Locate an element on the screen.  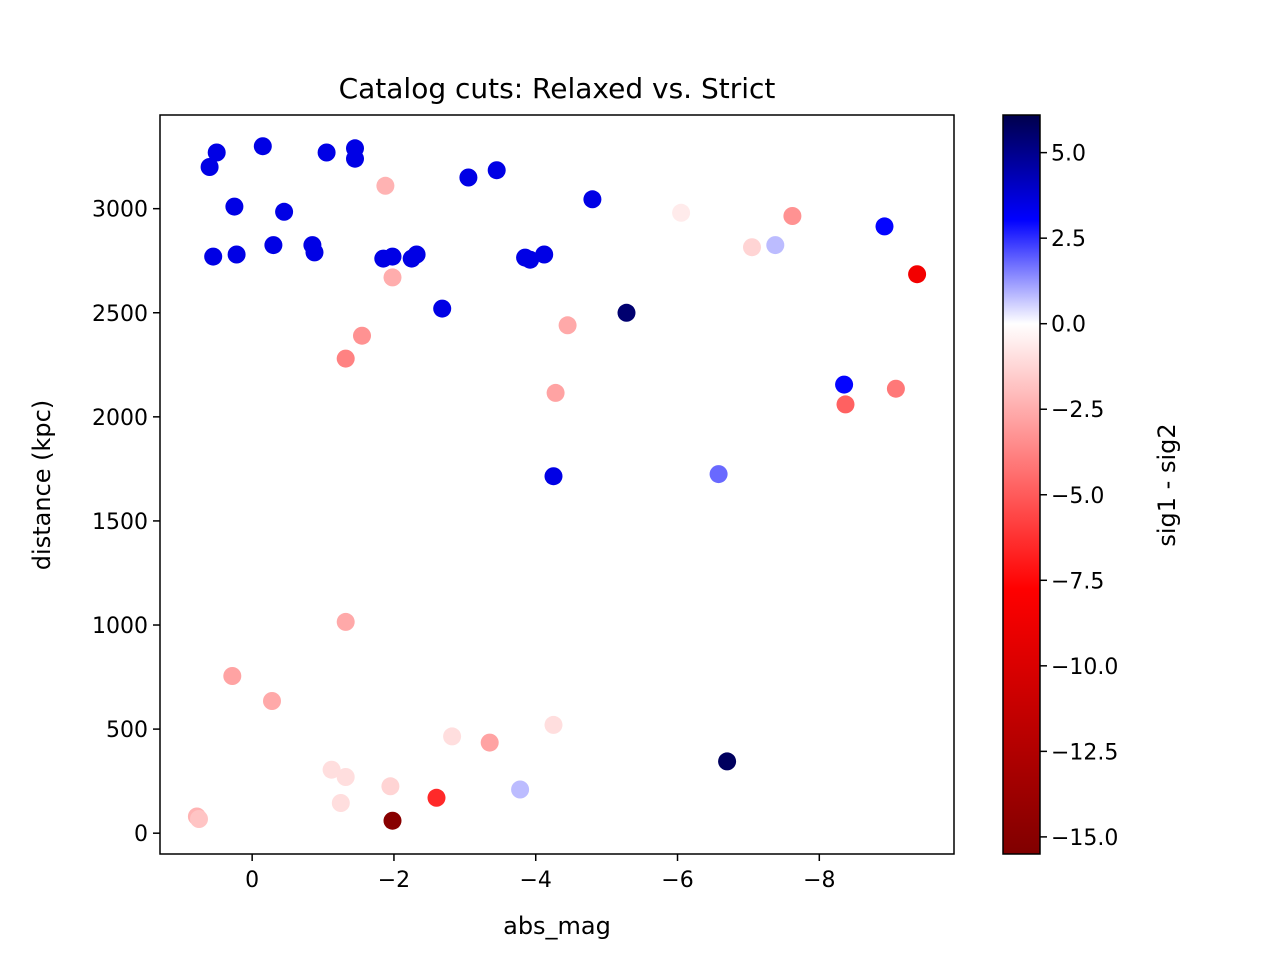
y-tick-label: 2500 is located at coordinates (120, 314).